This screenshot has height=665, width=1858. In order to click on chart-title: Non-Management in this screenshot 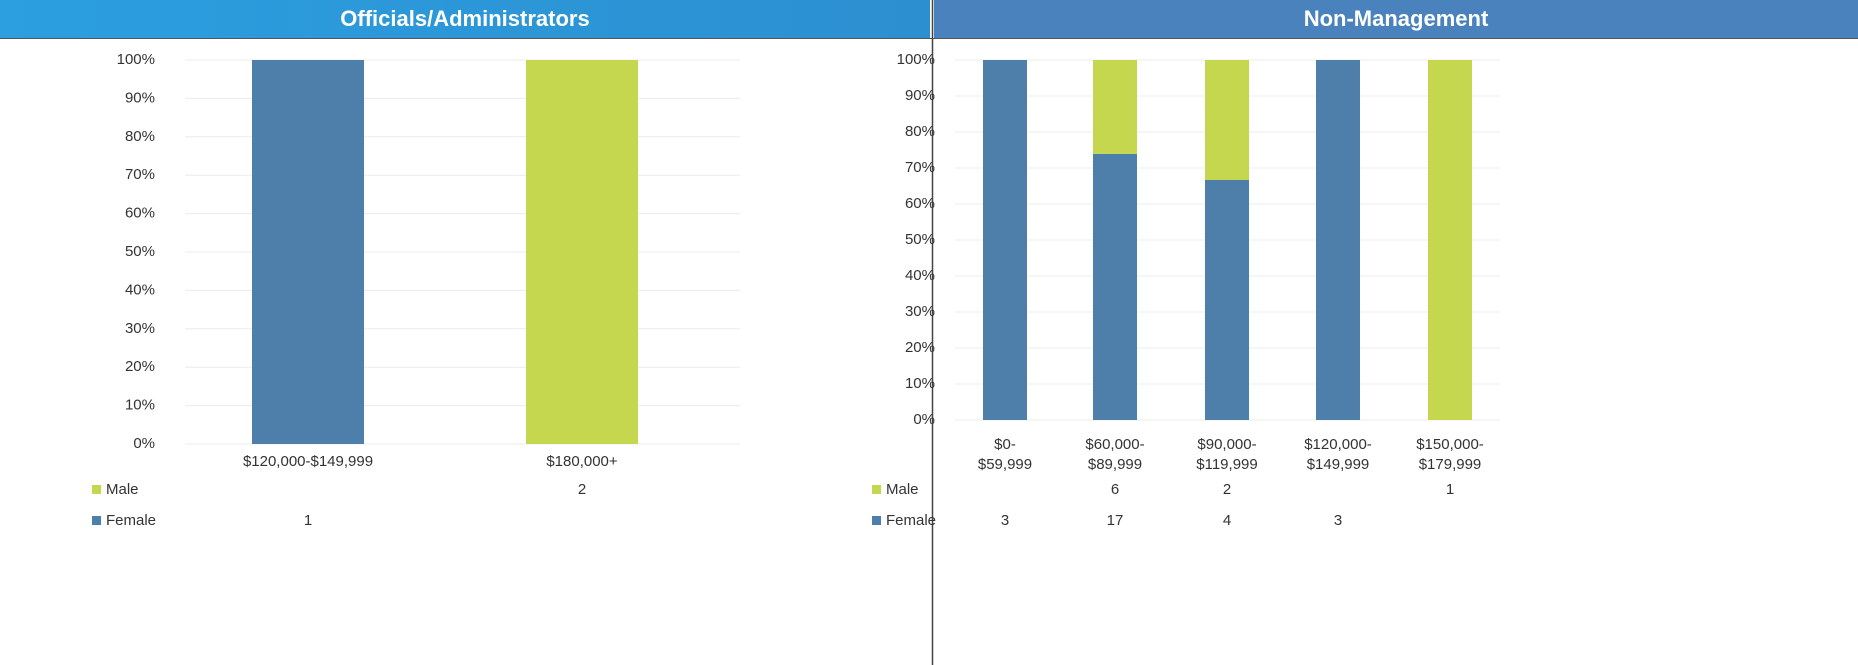, I will do `click(1396, 18)`.